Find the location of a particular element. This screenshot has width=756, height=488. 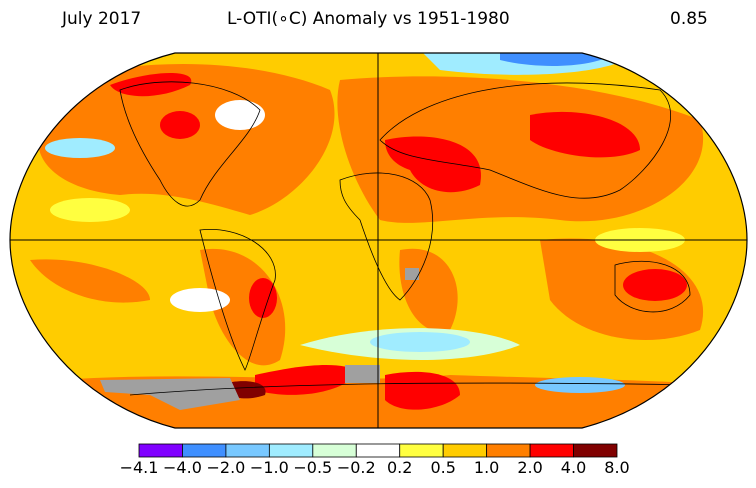

date-label: July 2017 is located at coordinates (102, 19).